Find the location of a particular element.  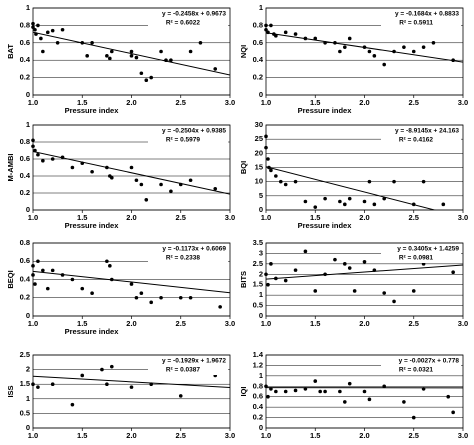

y-axis-label: M-AMBI is located at coordinates (10, 168).